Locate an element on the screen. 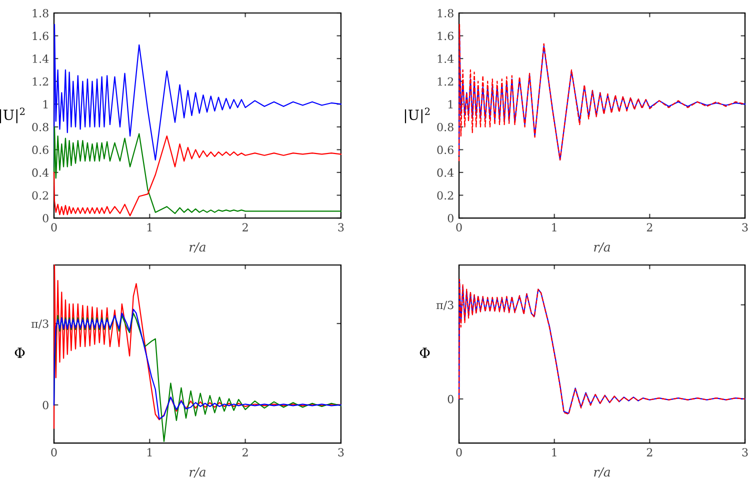 The height and width of the screenshot is (478, 752). line-series is located at coordinates (197, 364).